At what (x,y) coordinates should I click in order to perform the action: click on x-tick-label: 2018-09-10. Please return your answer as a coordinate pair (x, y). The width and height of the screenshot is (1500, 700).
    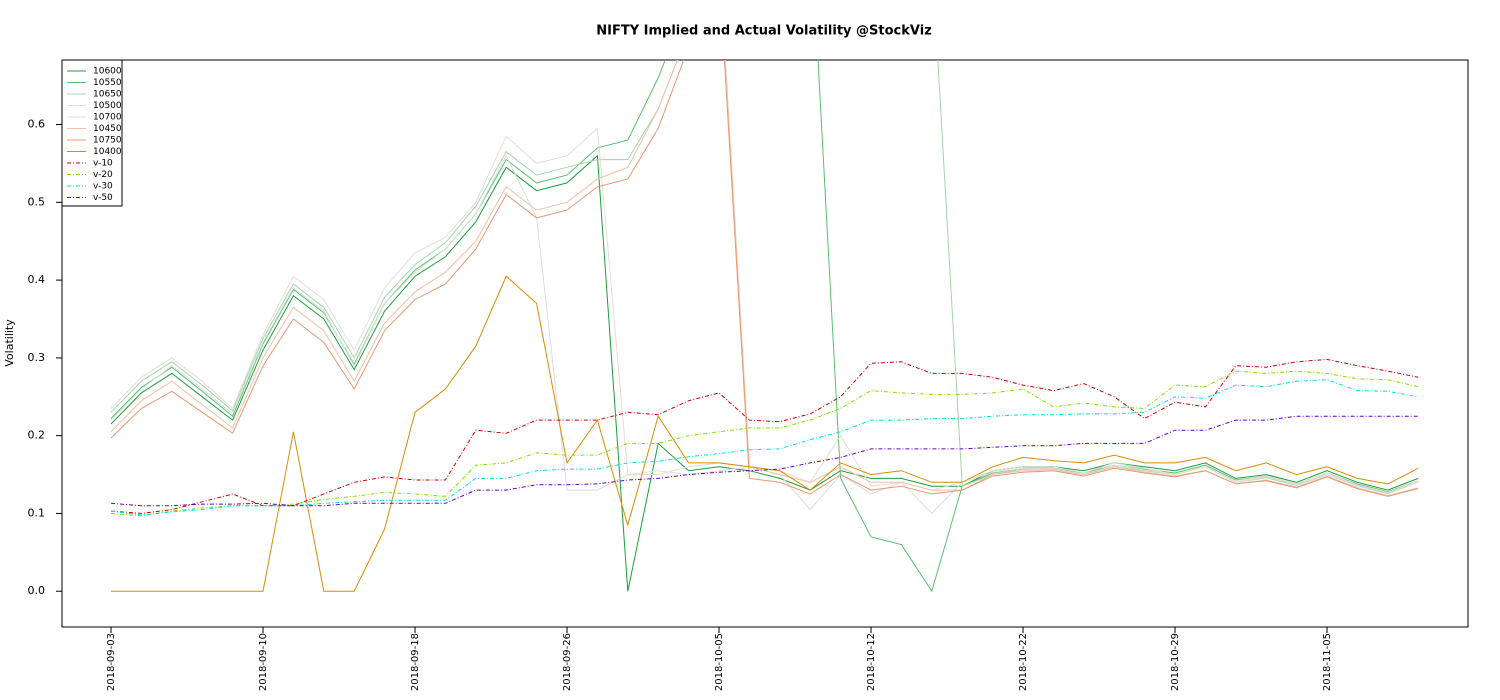
    Looking at the image, I should click on (263, 662).